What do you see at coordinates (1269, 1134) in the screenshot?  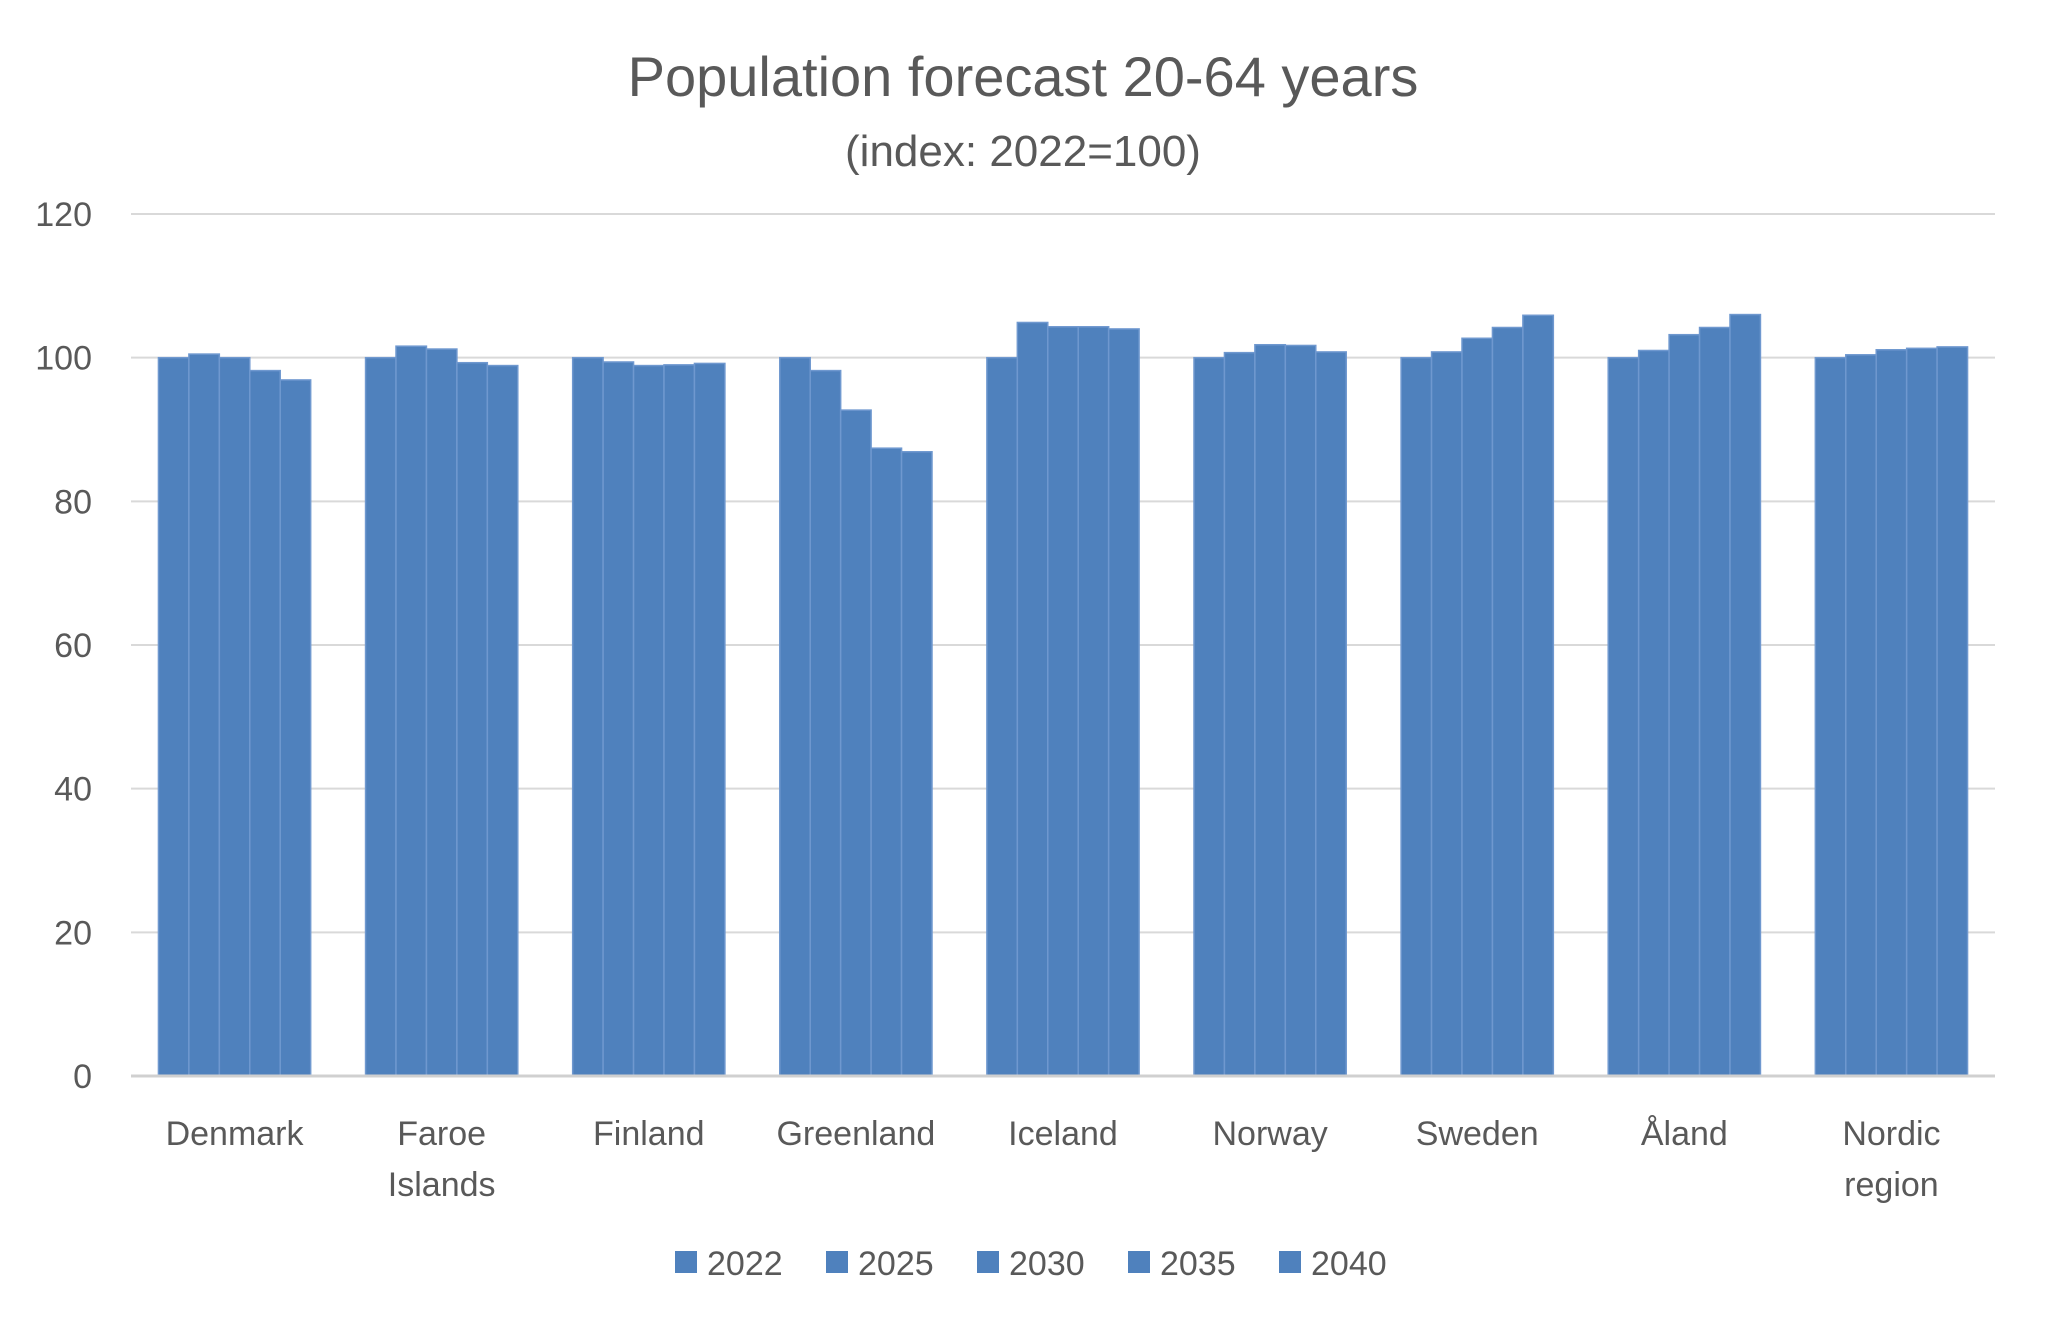 I see `x-category-label: Norway` at bounding box center [1269, 1134].